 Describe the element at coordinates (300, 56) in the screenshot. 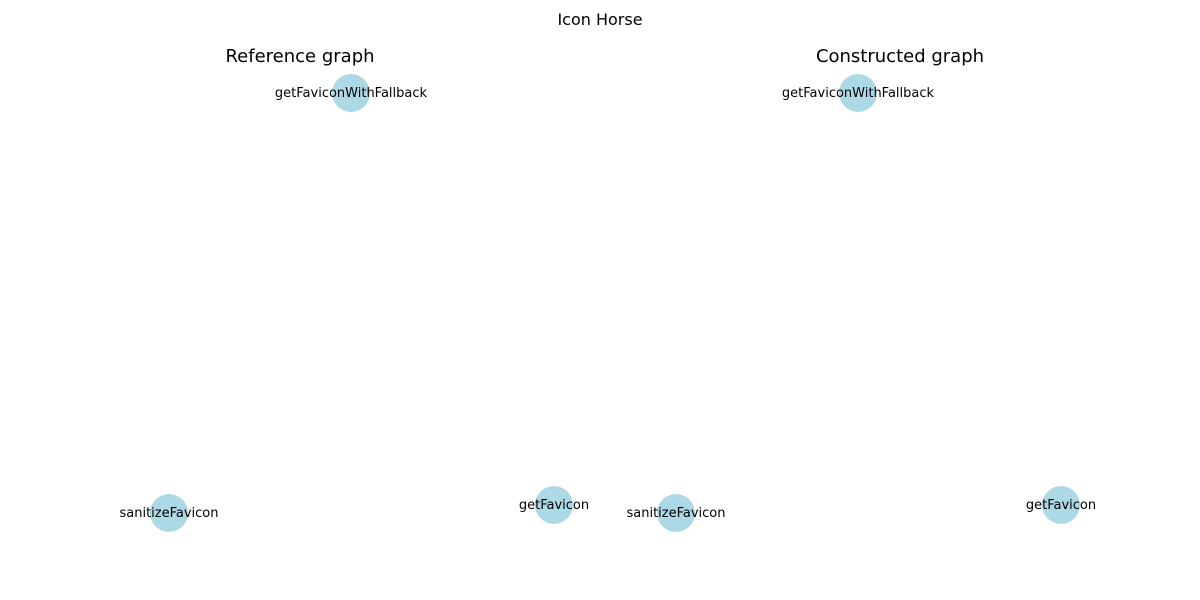

I see `reference-graph-title: Reference graph` at that location.